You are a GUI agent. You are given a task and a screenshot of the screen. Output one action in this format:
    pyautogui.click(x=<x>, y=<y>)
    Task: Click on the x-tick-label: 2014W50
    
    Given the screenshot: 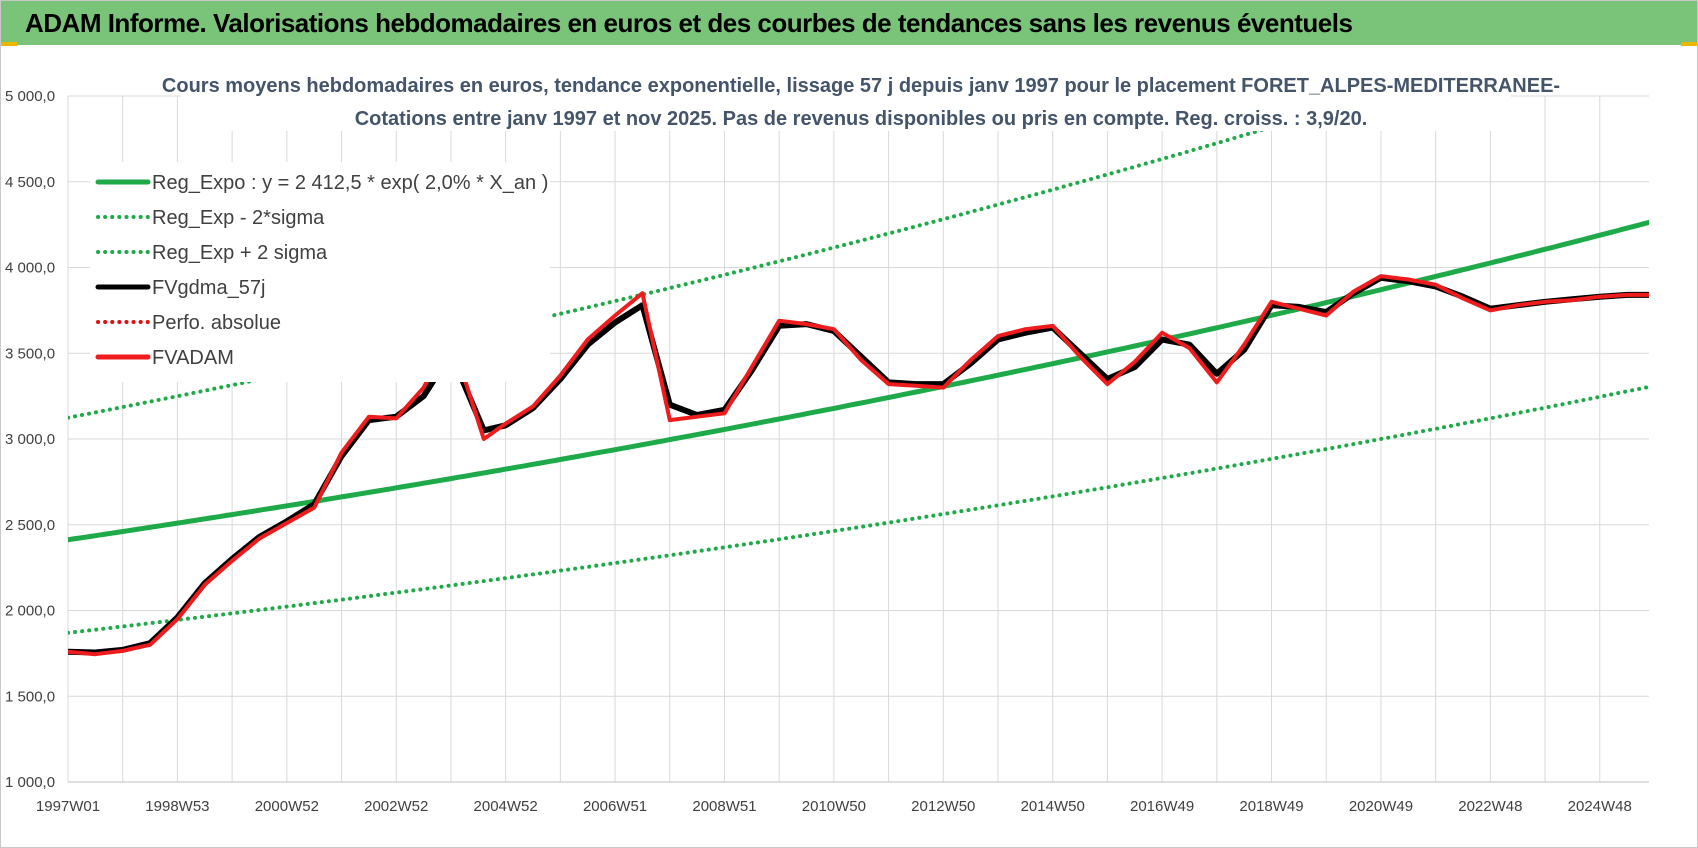 What is the action you would take?
    pyautogui.click(x=1053, y=806)
    